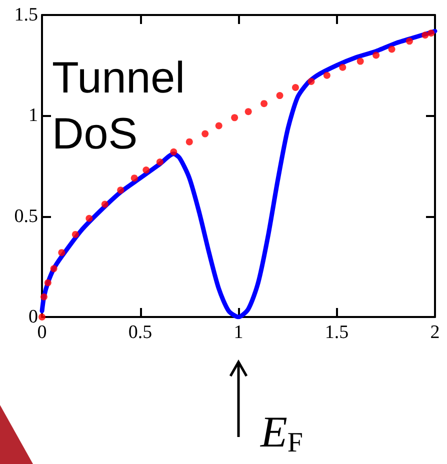 The height and width of the screenshot is (464, 447). I want to click on y-tick-label: 0, so click(33, 317).